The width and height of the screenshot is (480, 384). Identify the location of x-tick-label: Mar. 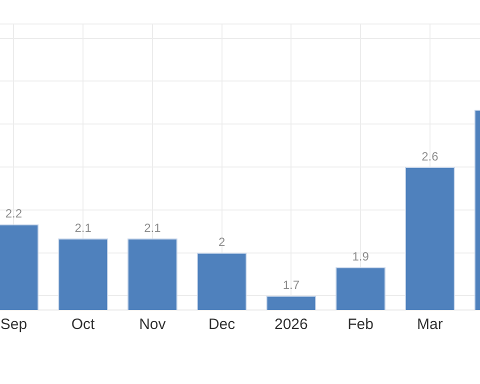
(430, 325).